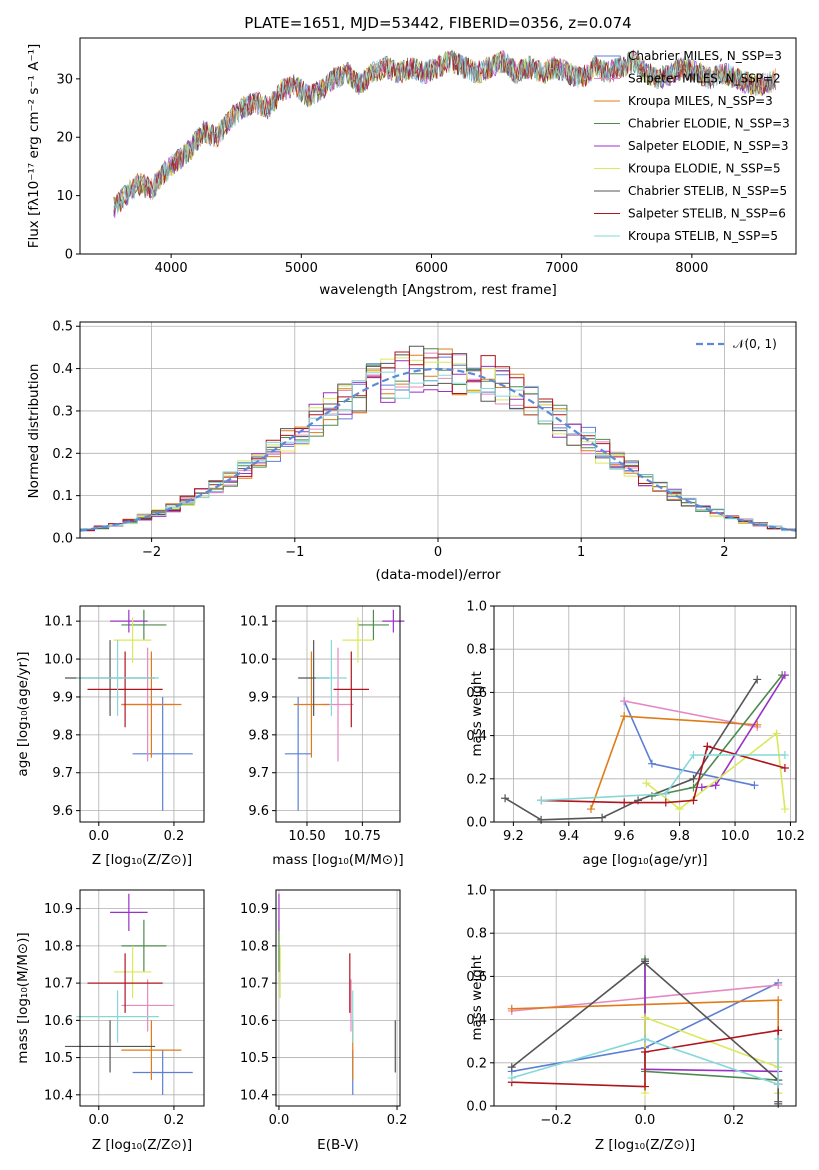 The width and height of the screenshot is (819, 1170). What do you see at coordinates (704, 169) in the screenshot?
I see `legend-entry-6: Kroupa ELODIE, N_SSP=5` at bounding box center [704, 169].